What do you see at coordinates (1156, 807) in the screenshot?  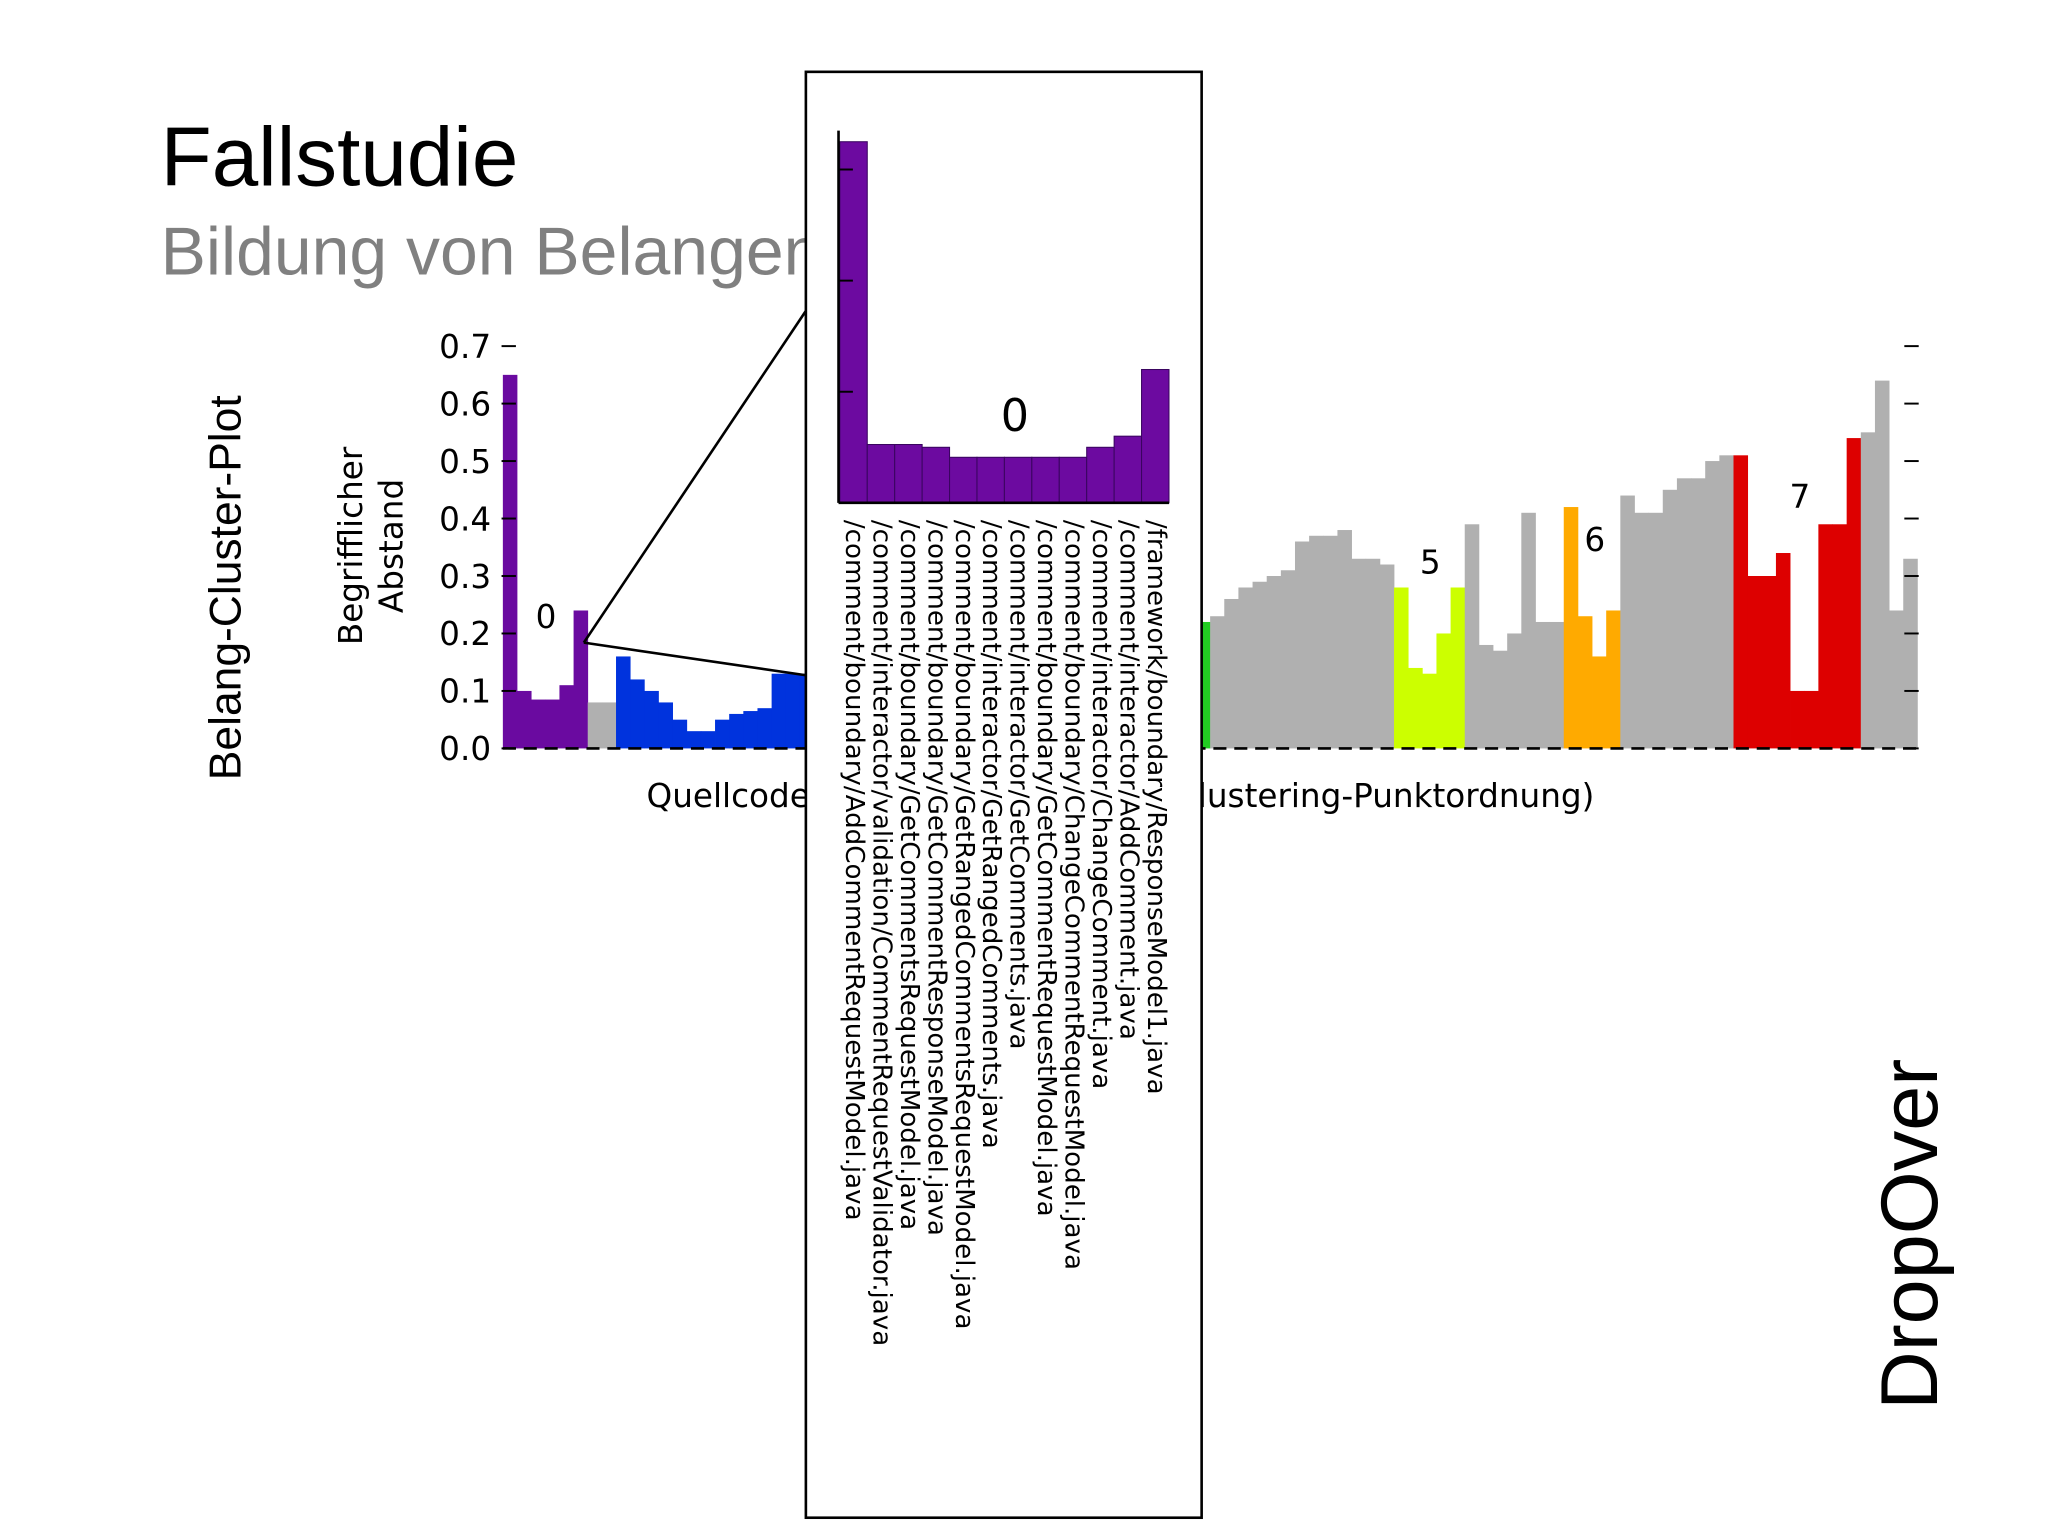 I see `x-tick-label: /framework/boundary/ResponseModel1.java` at bounding box center [1156, 807].